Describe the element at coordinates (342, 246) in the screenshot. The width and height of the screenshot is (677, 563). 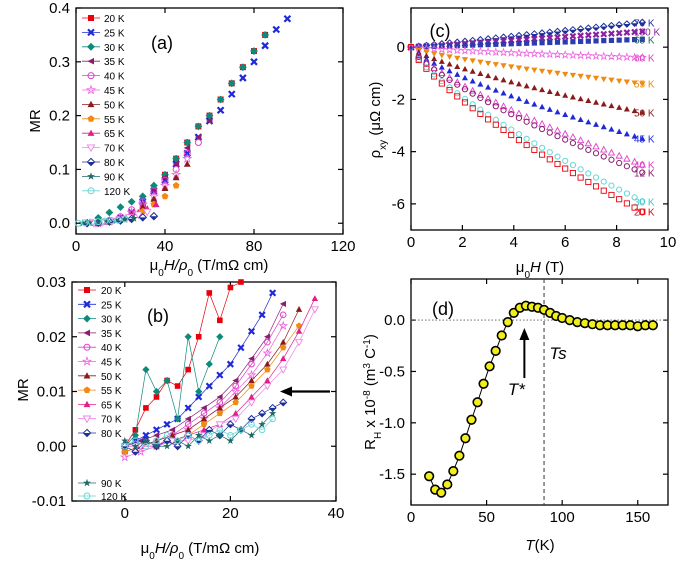
I see `panel-a-xtick-label: 120` at that location.